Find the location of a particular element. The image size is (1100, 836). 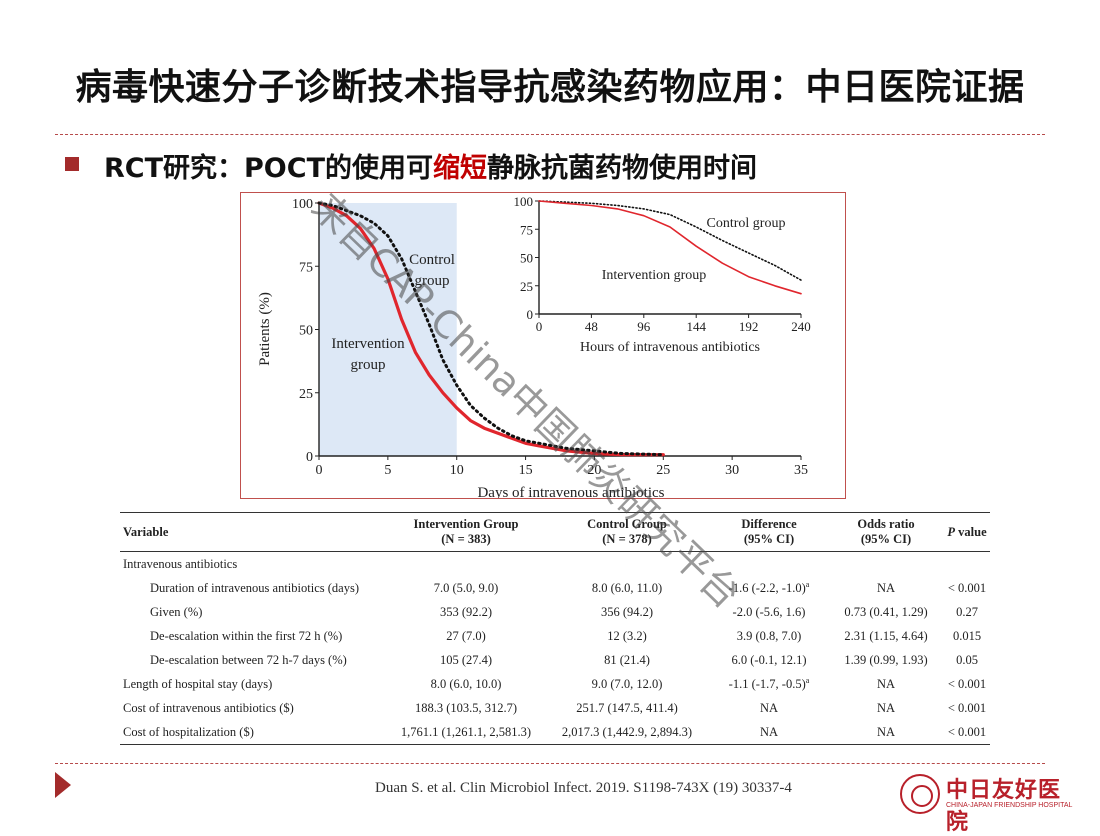

cell-p-text: 0.05 is located at coordinates (967, 659).